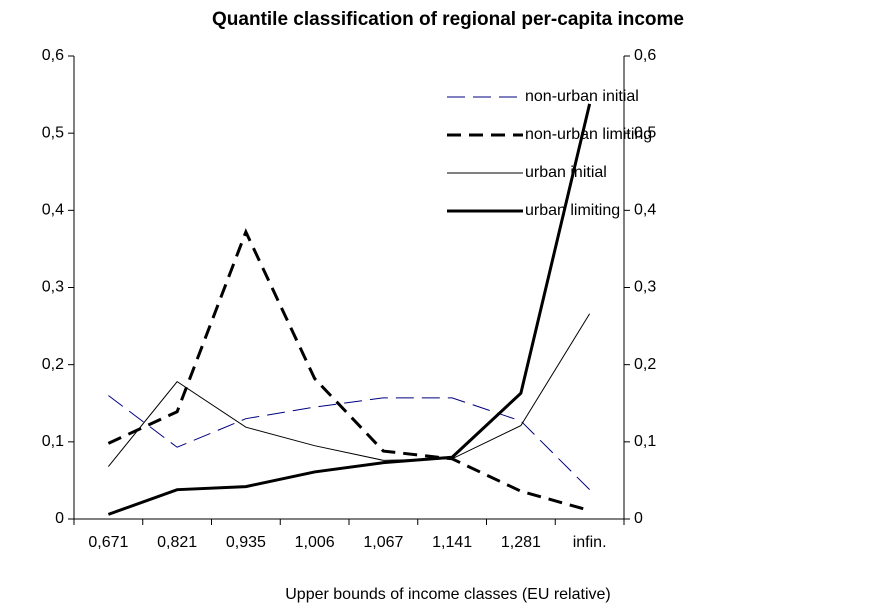  Describe the element at coordinates (645, 441) in the screenshot. I see `y2-tick-label: 0,1` at that location.